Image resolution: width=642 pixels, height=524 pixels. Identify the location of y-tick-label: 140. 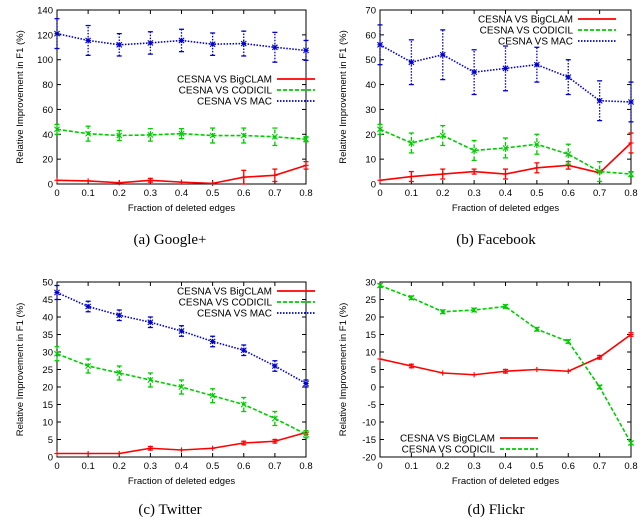
(45, 11).